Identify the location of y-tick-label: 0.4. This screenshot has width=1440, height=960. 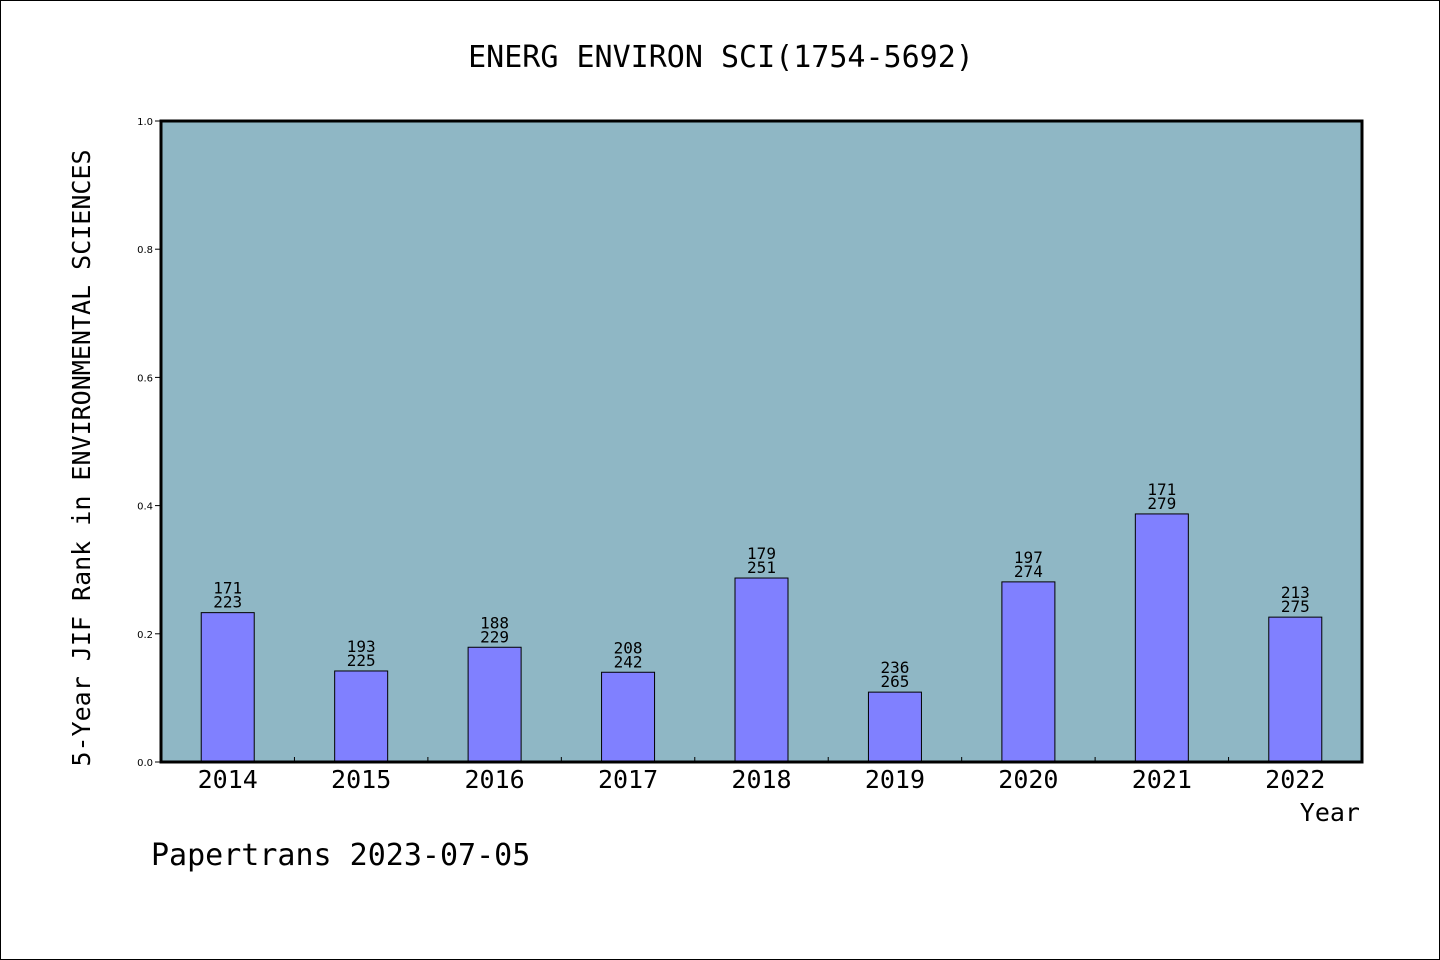
(145, 507).